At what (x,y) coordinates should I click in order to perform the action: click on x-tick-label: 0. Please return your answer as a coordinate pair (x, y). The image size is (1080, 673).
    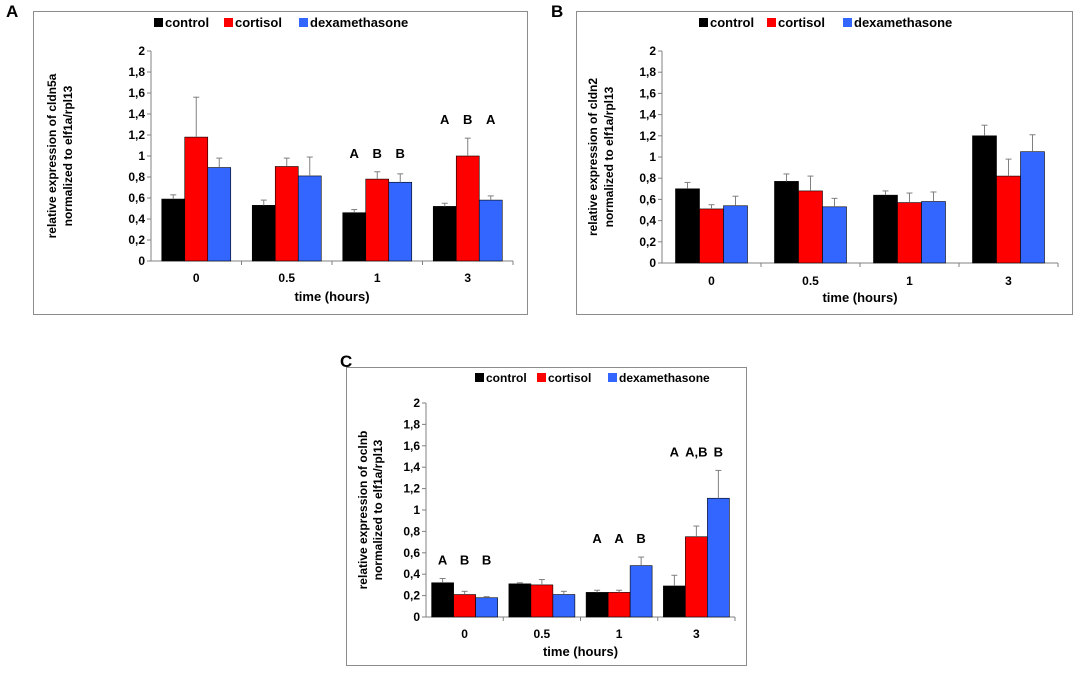
    Looking at the image, I should click on (464, 634).